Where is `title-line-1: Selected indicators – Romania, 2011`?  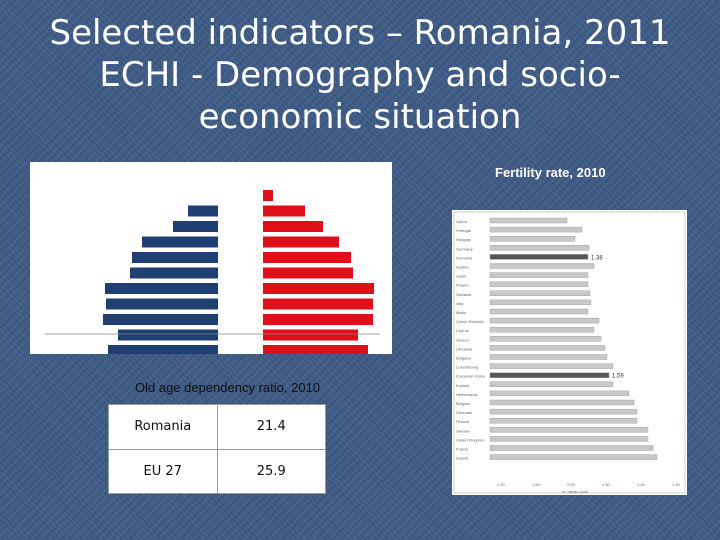
title-line-1: Selected indicators – Romania, 2011 is located at coordinates (360, 33).